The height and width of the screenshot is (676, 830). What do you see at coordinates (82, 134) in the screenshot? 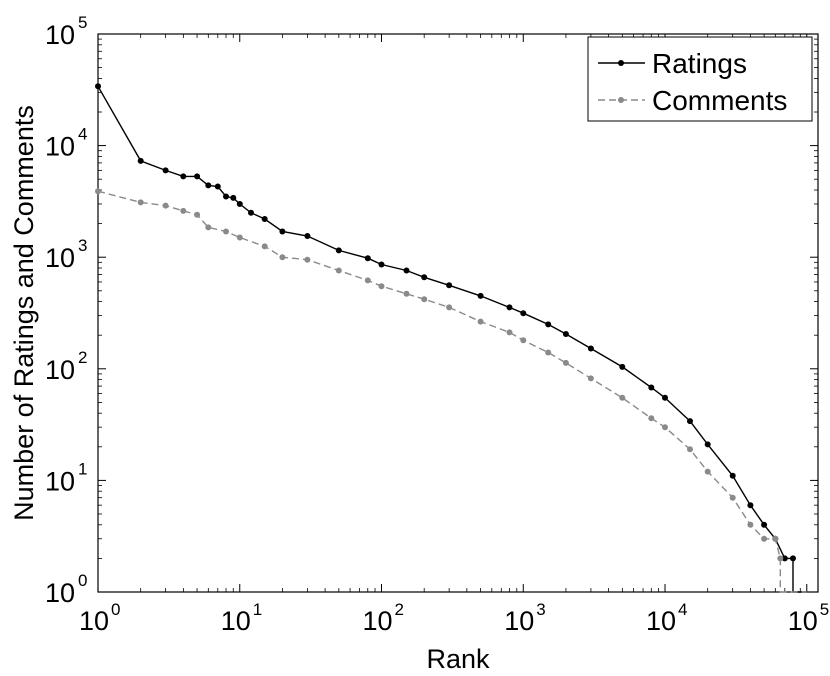
I see `y-tick-exponent: 4` at bounding box center [82, 134].